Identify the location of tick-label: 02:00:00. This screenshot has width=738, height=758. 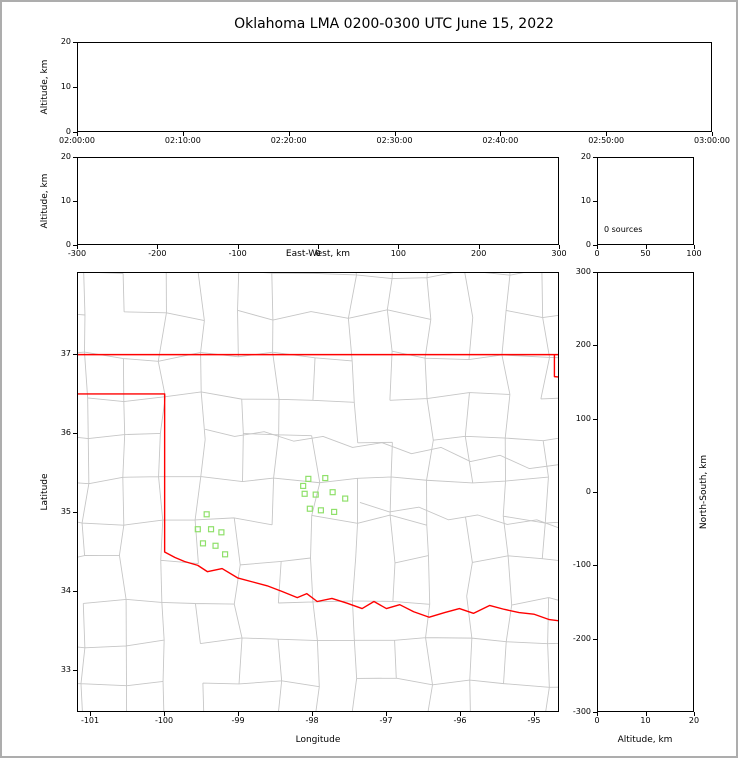
(77, 140).